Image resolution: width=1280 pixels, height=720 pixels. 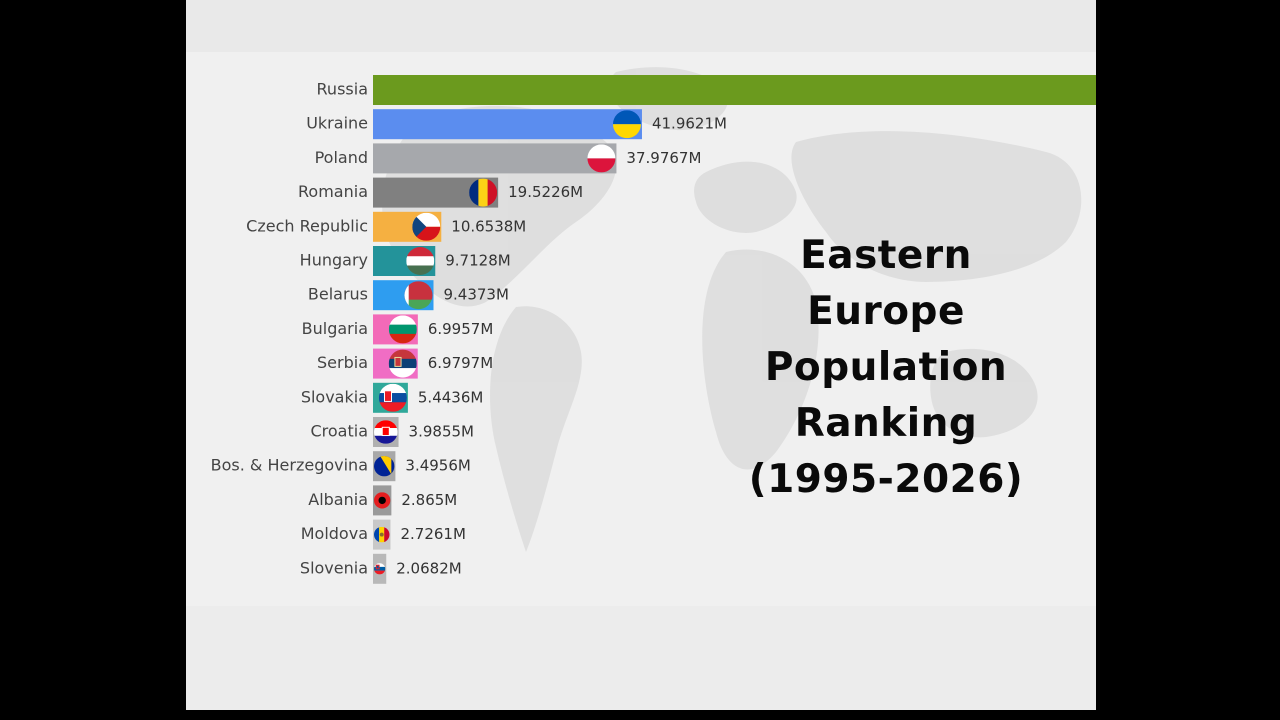 I want to click on bosnia-flag-icon, so click(x=384, y=466).